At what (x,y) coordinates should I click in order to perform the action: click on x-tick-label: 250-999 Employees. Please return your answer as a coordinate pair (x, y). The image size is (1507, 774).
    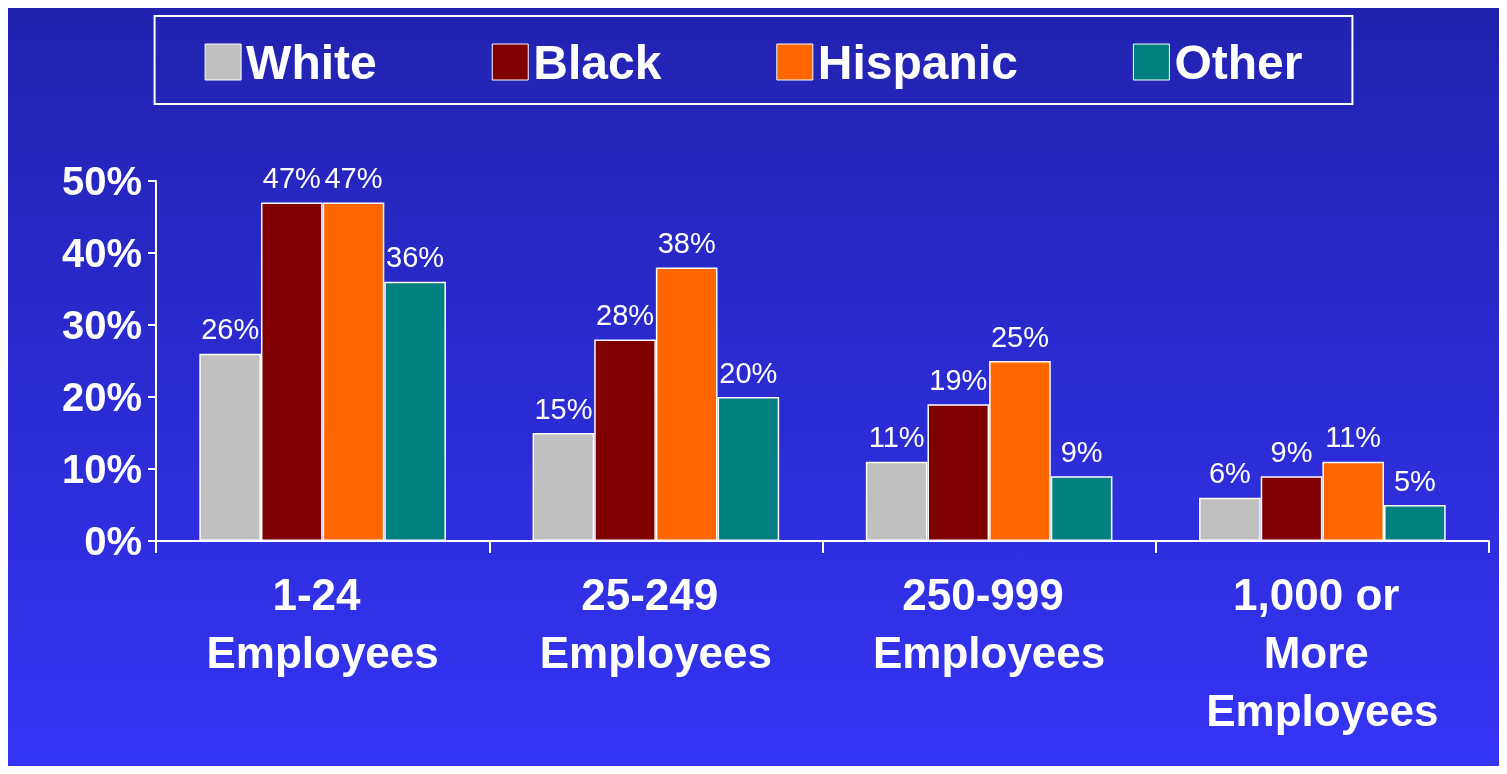
    Looking at the image, I should click on (989, 623).